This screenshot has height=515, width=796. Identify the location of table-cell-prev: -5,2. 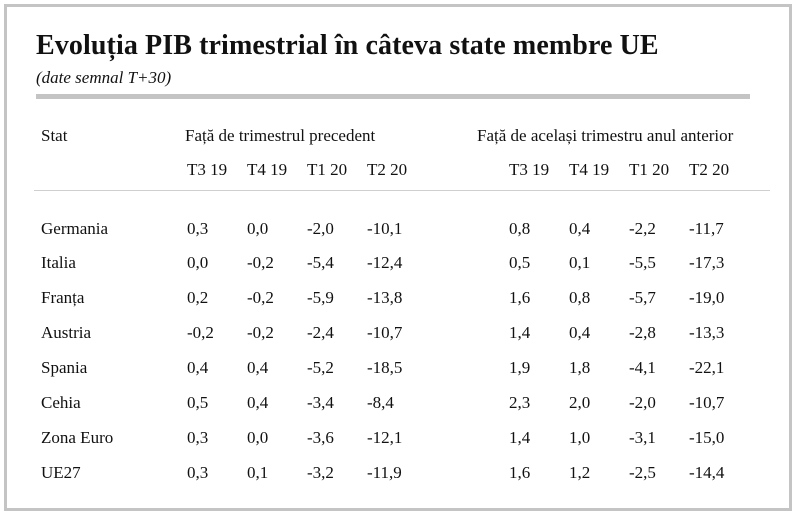
(320, 367).